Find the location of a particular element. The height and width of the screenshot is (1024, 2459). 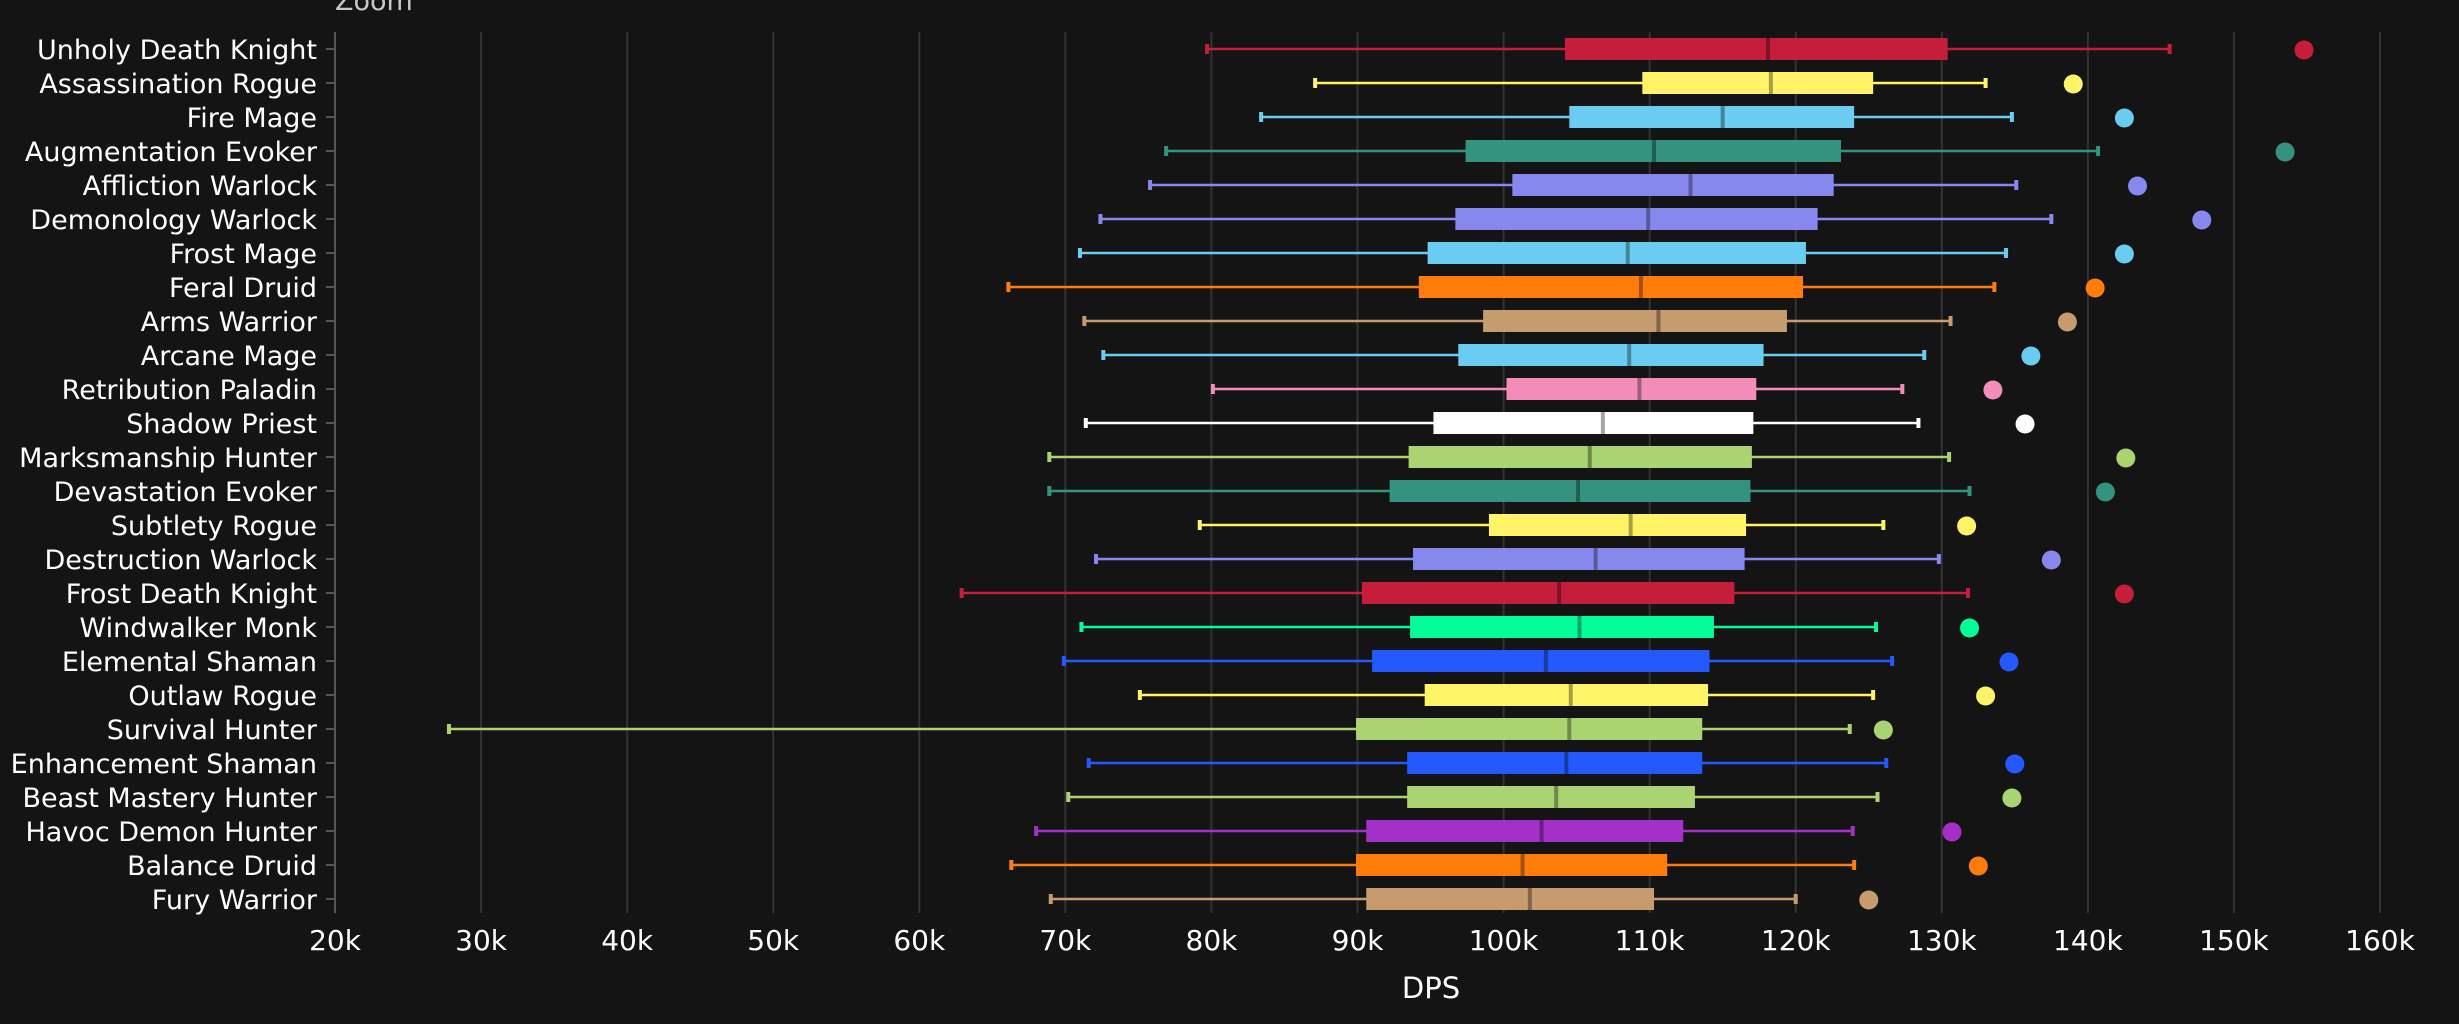

x-tick-label: 60k is located at coordinates (919, 940).